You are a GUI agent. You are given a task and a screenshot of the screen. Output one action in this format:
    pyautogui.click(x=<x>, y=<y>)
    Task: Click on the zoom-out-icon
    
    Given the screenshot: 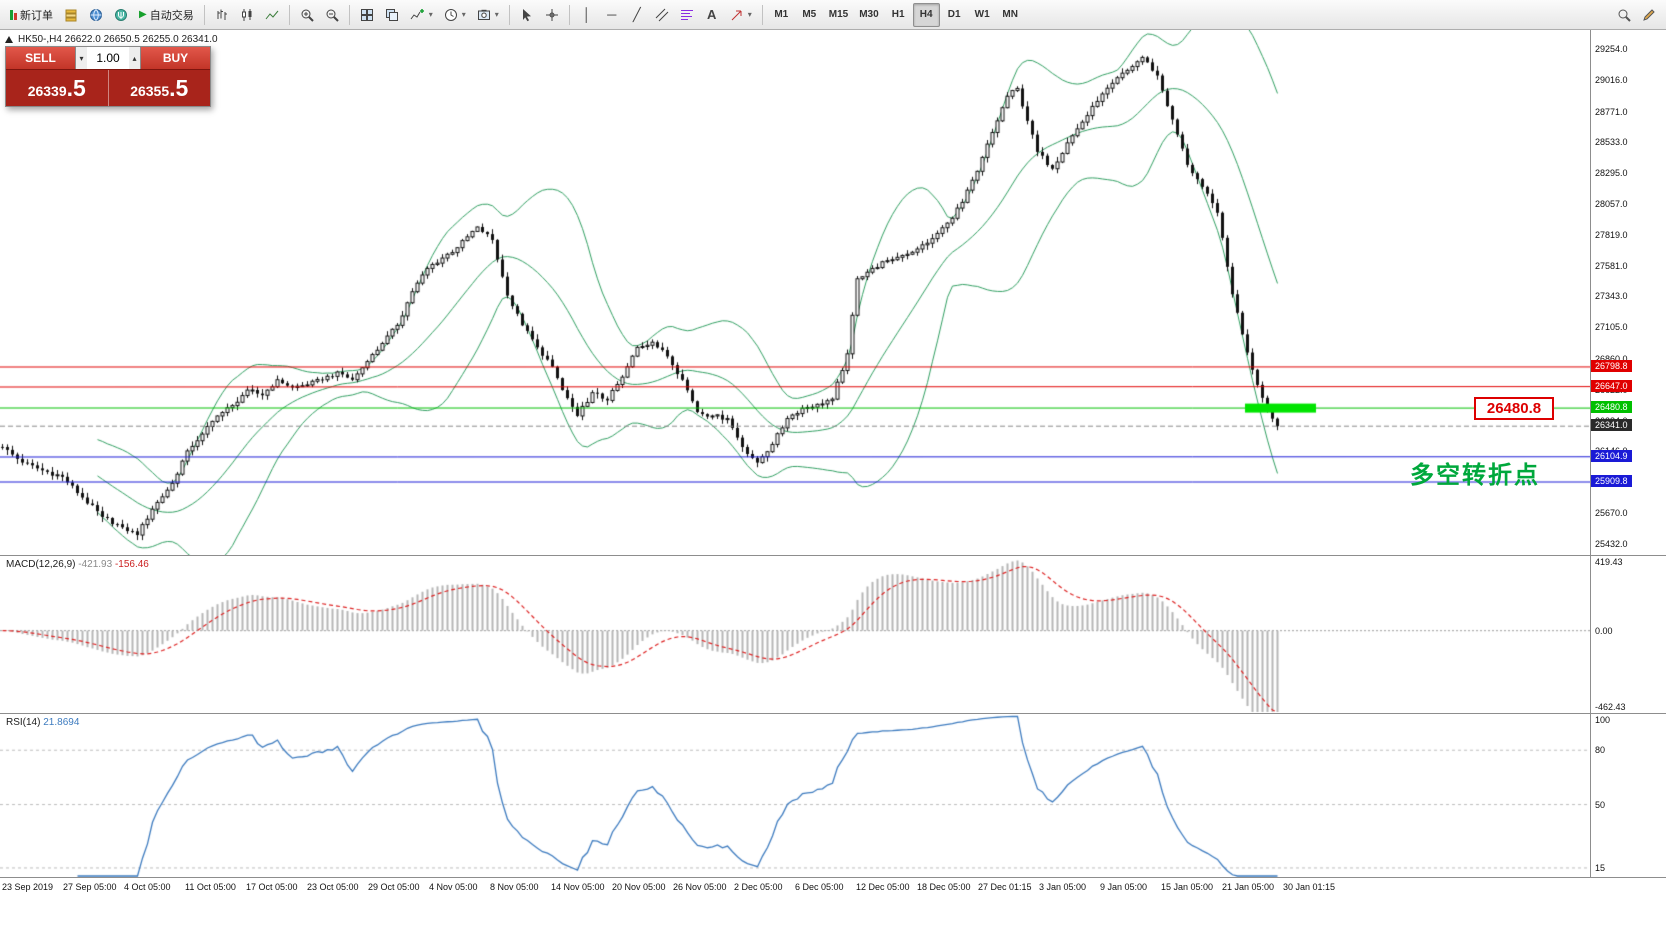 What is the action you would take?
    pyautogui.click(x=332, y=15)
    